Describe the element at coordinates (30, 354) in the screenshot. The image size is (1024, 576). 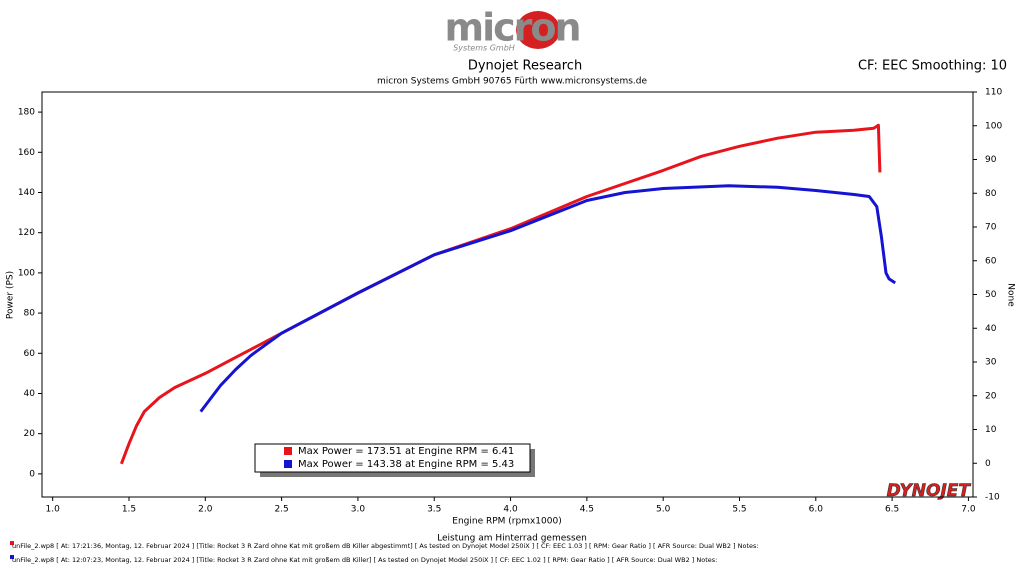
I see `y-tick-label: 60` at that location.